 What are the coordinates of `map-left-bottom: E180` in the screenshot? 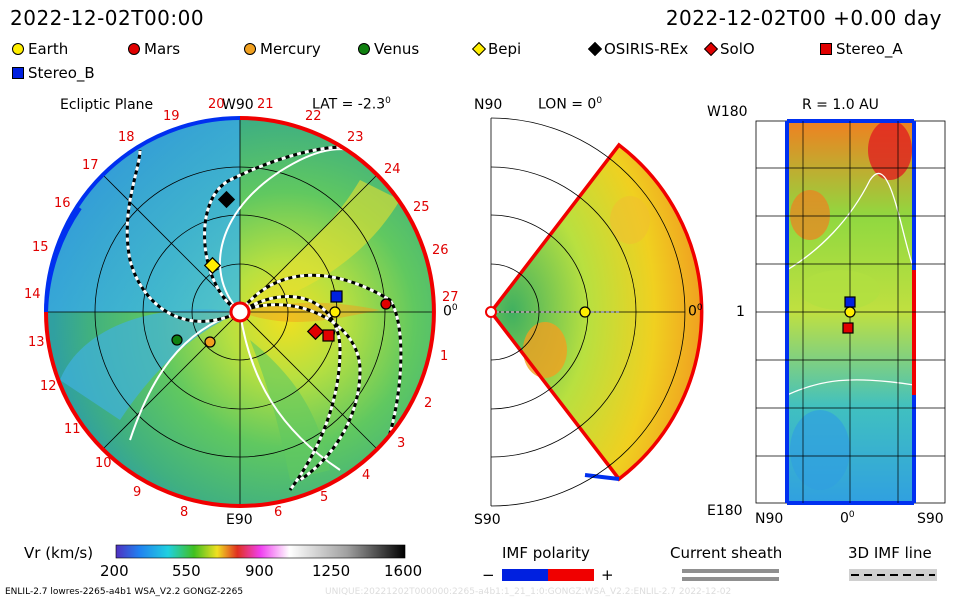 It's located at (725, 511).